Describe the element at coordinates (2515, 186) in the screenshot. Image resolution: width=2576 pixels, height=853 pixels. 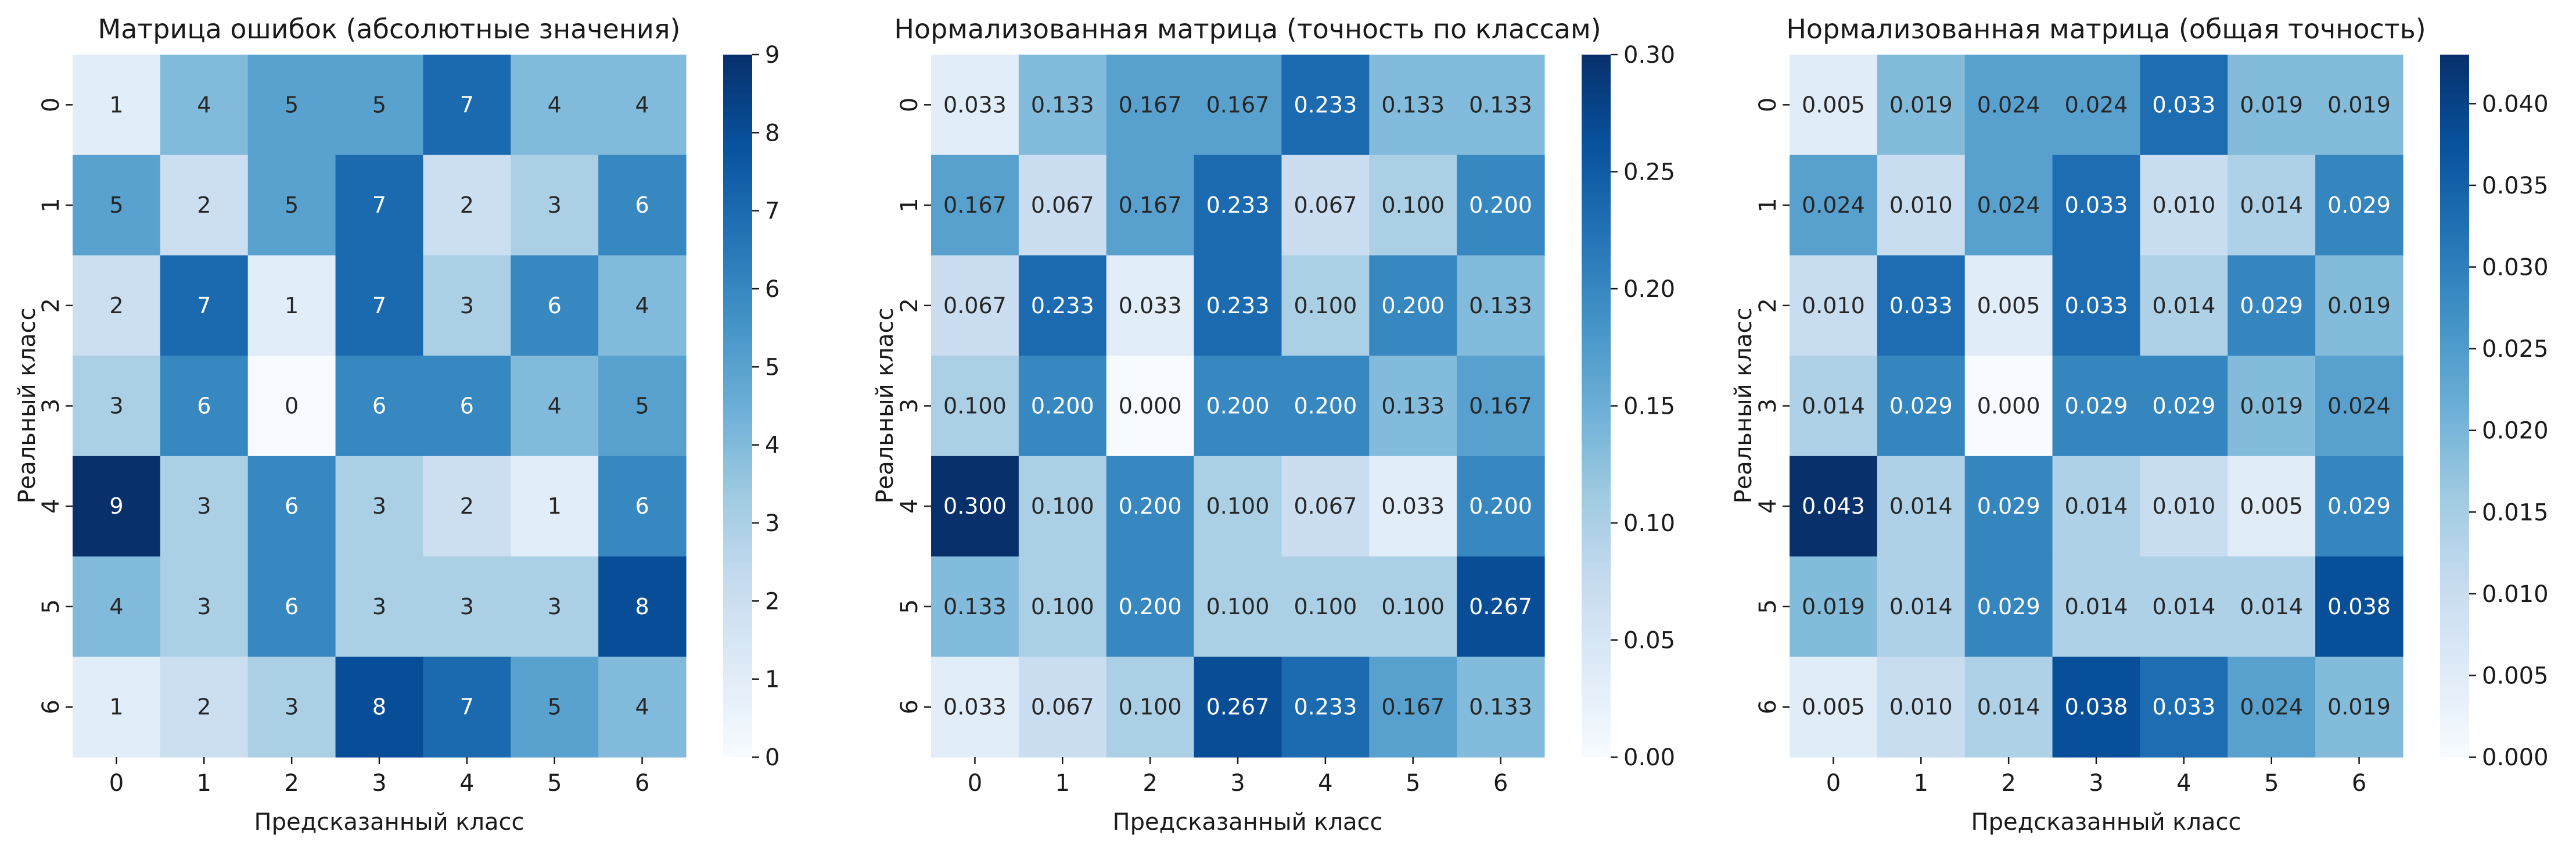
I see `colorbar-tick-label: 0.035` at that location.